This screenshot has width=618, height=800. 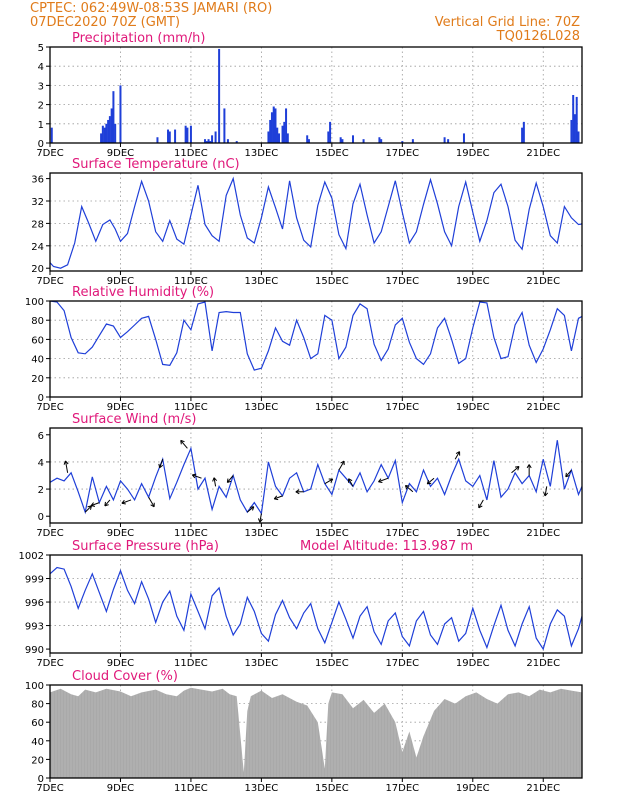 What do you see at coordinates (138, 38) in the screenshot?
I see `panel-title: Precipitation (mm/h)` at bounding box center [138, 38].